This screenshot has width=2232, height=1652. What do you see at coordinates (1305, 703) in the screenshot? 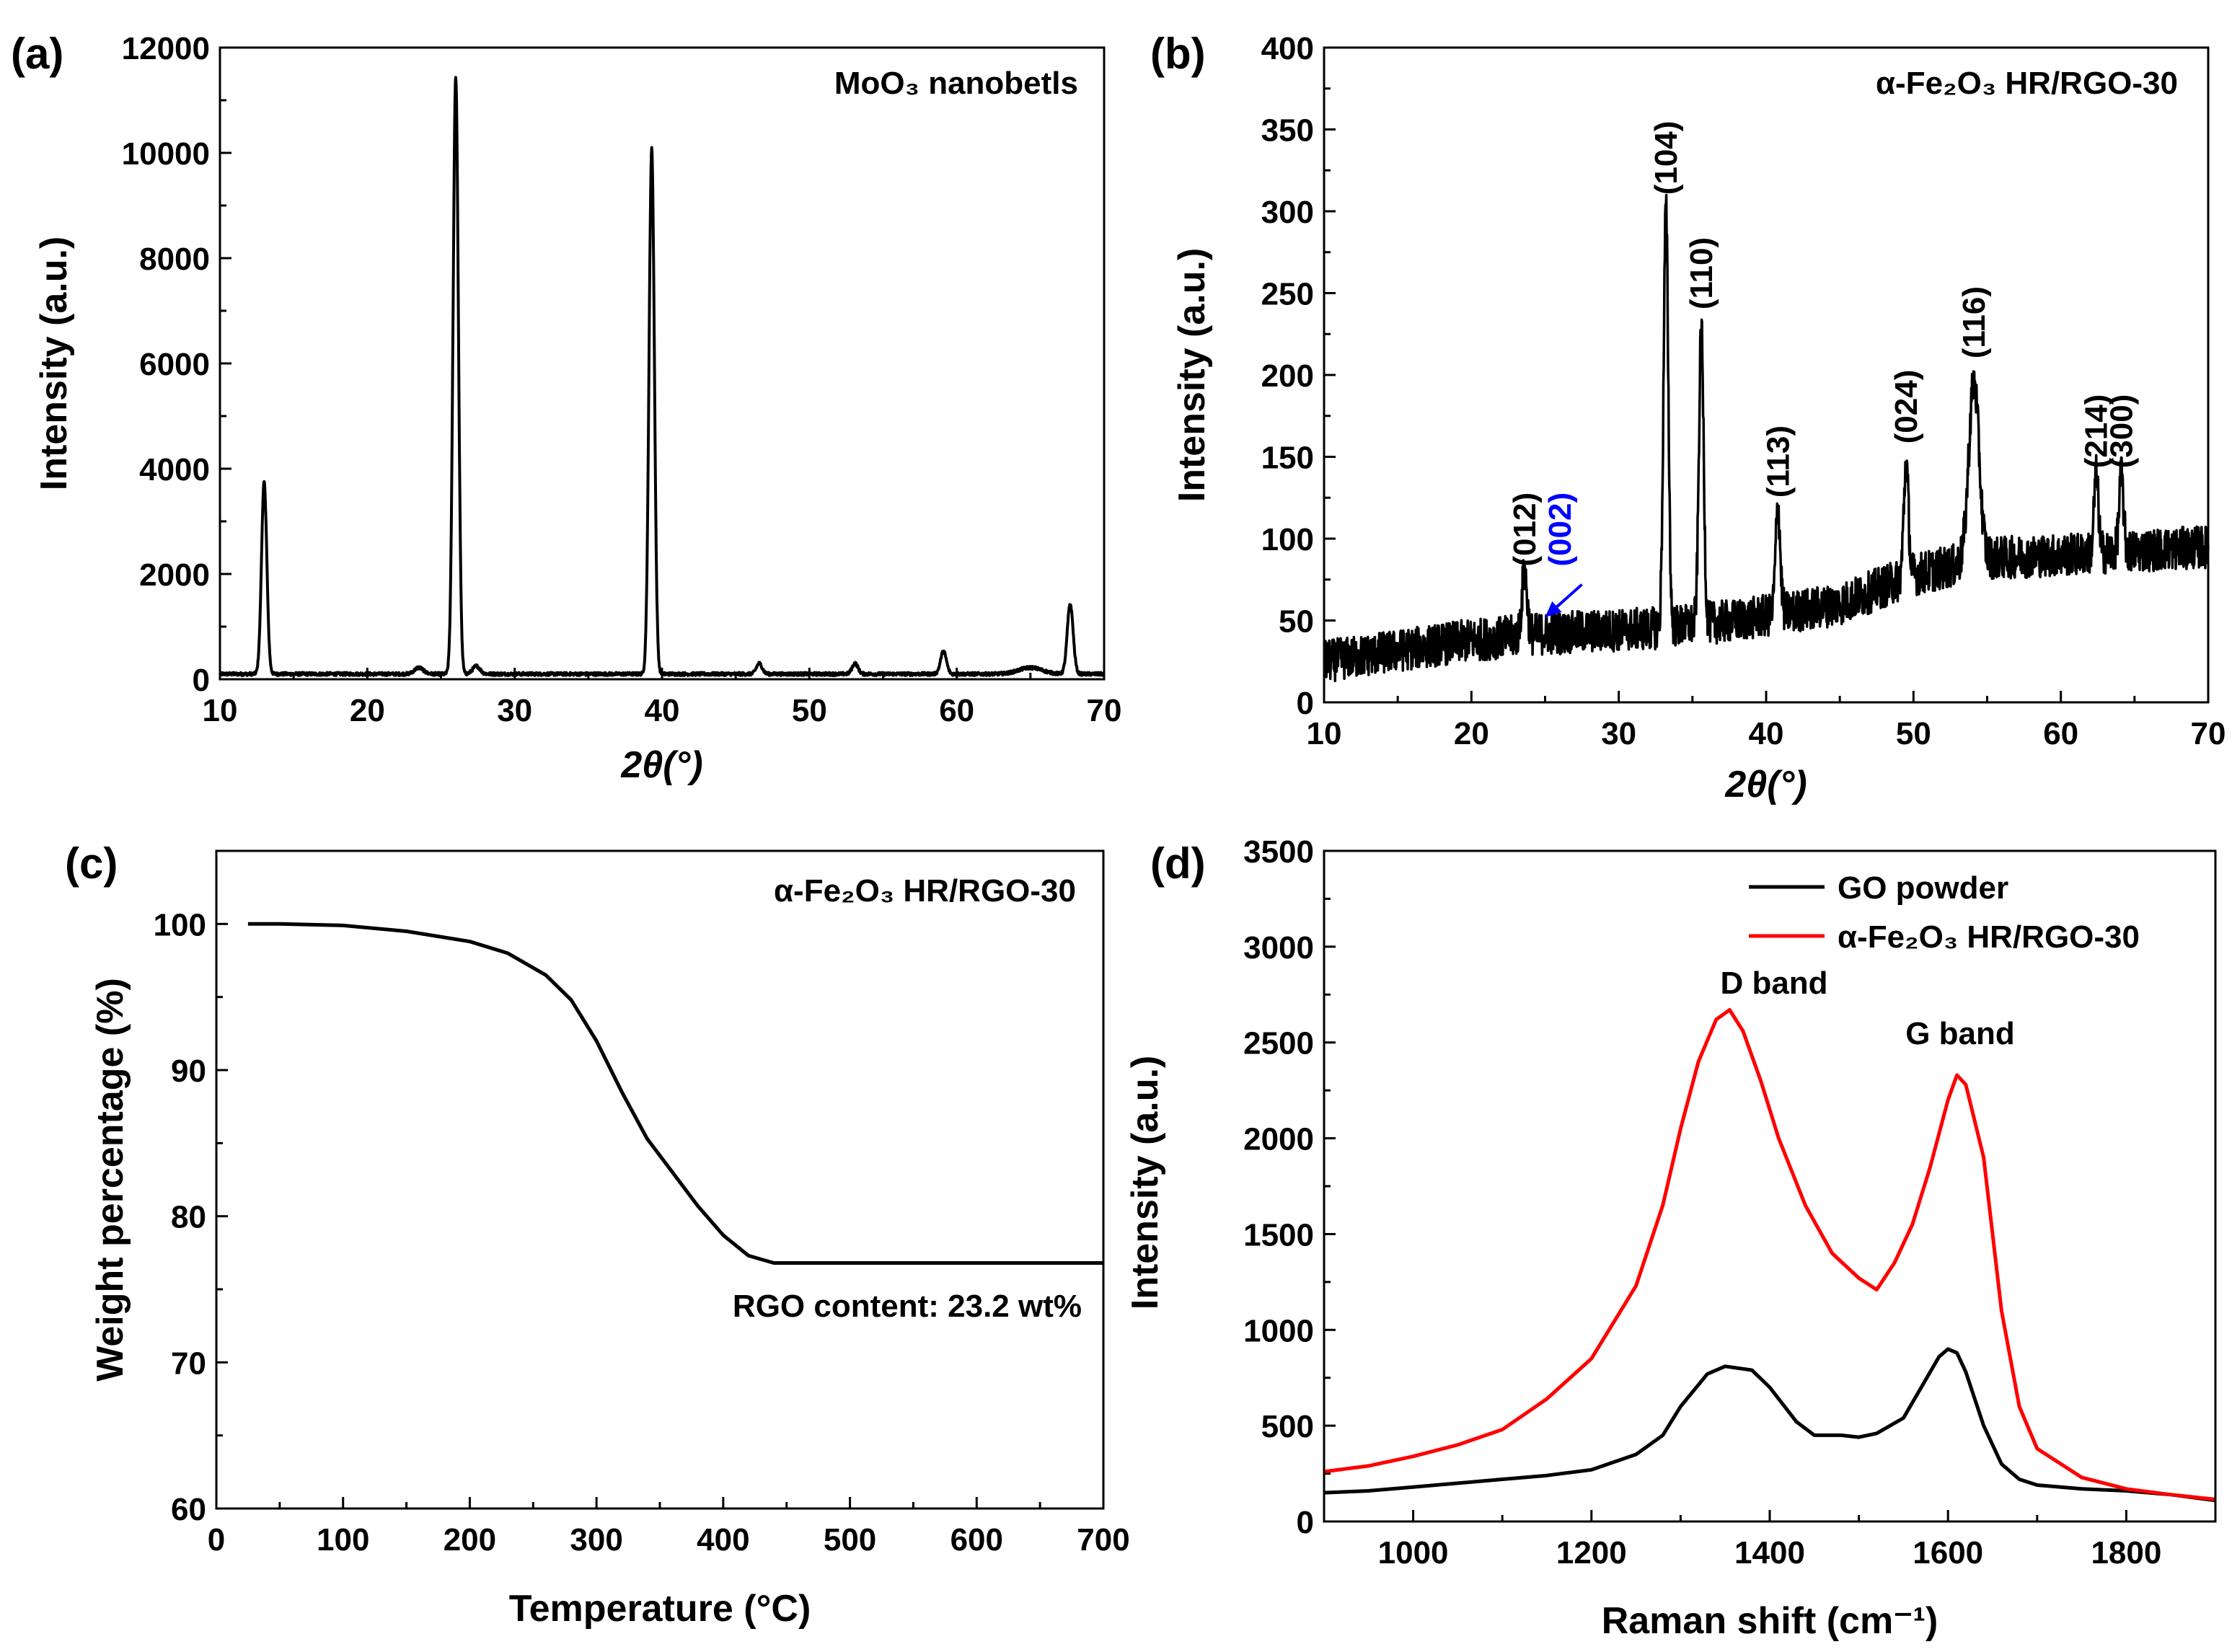
I see `panel-b-ytick-label: 0` at bounding box center [1305, 703].